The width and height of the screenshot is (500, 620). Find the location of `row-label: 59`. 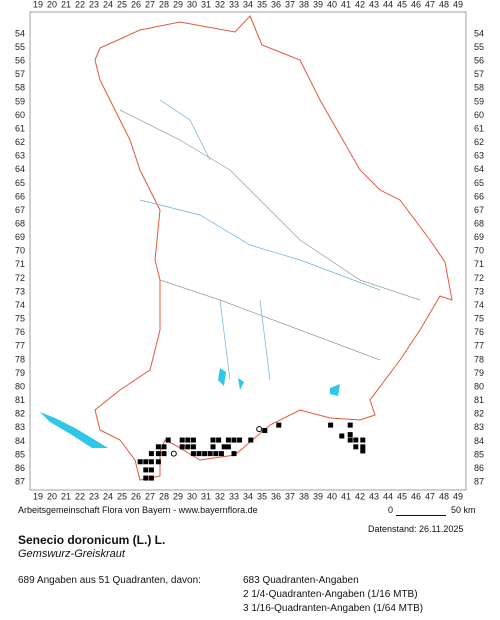

row-label: 59 is located at coordinates (479, 101).